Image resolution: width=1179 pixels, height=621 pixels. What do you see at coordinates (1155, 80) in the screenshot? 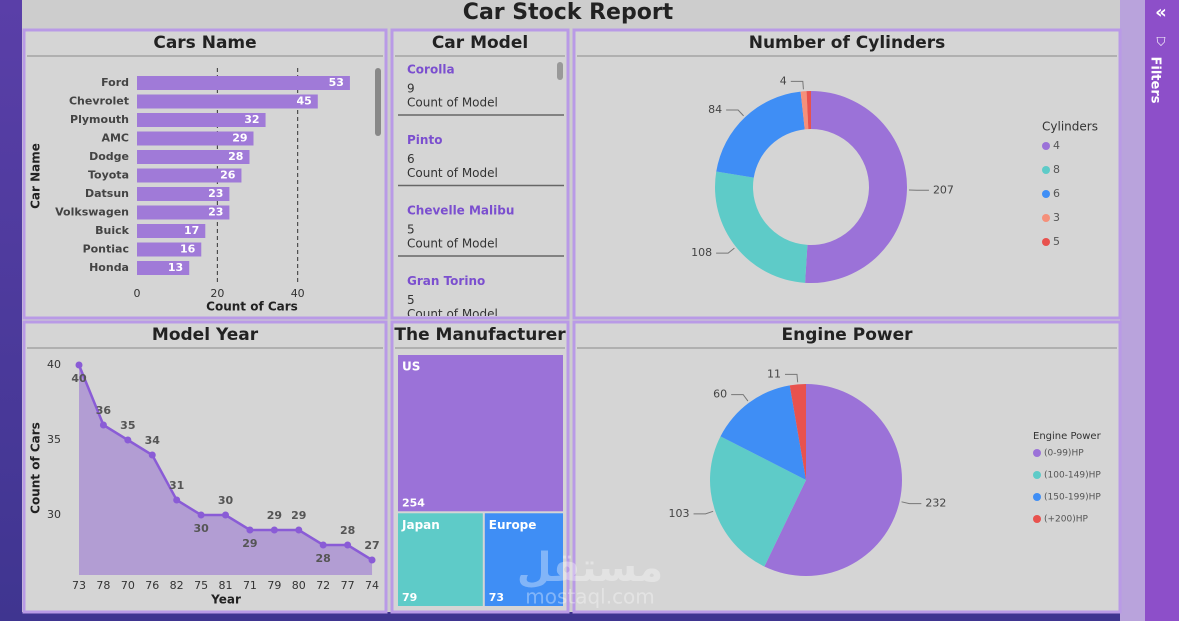
I see `filters-label: Filters` at bounding box center [1155, 80].